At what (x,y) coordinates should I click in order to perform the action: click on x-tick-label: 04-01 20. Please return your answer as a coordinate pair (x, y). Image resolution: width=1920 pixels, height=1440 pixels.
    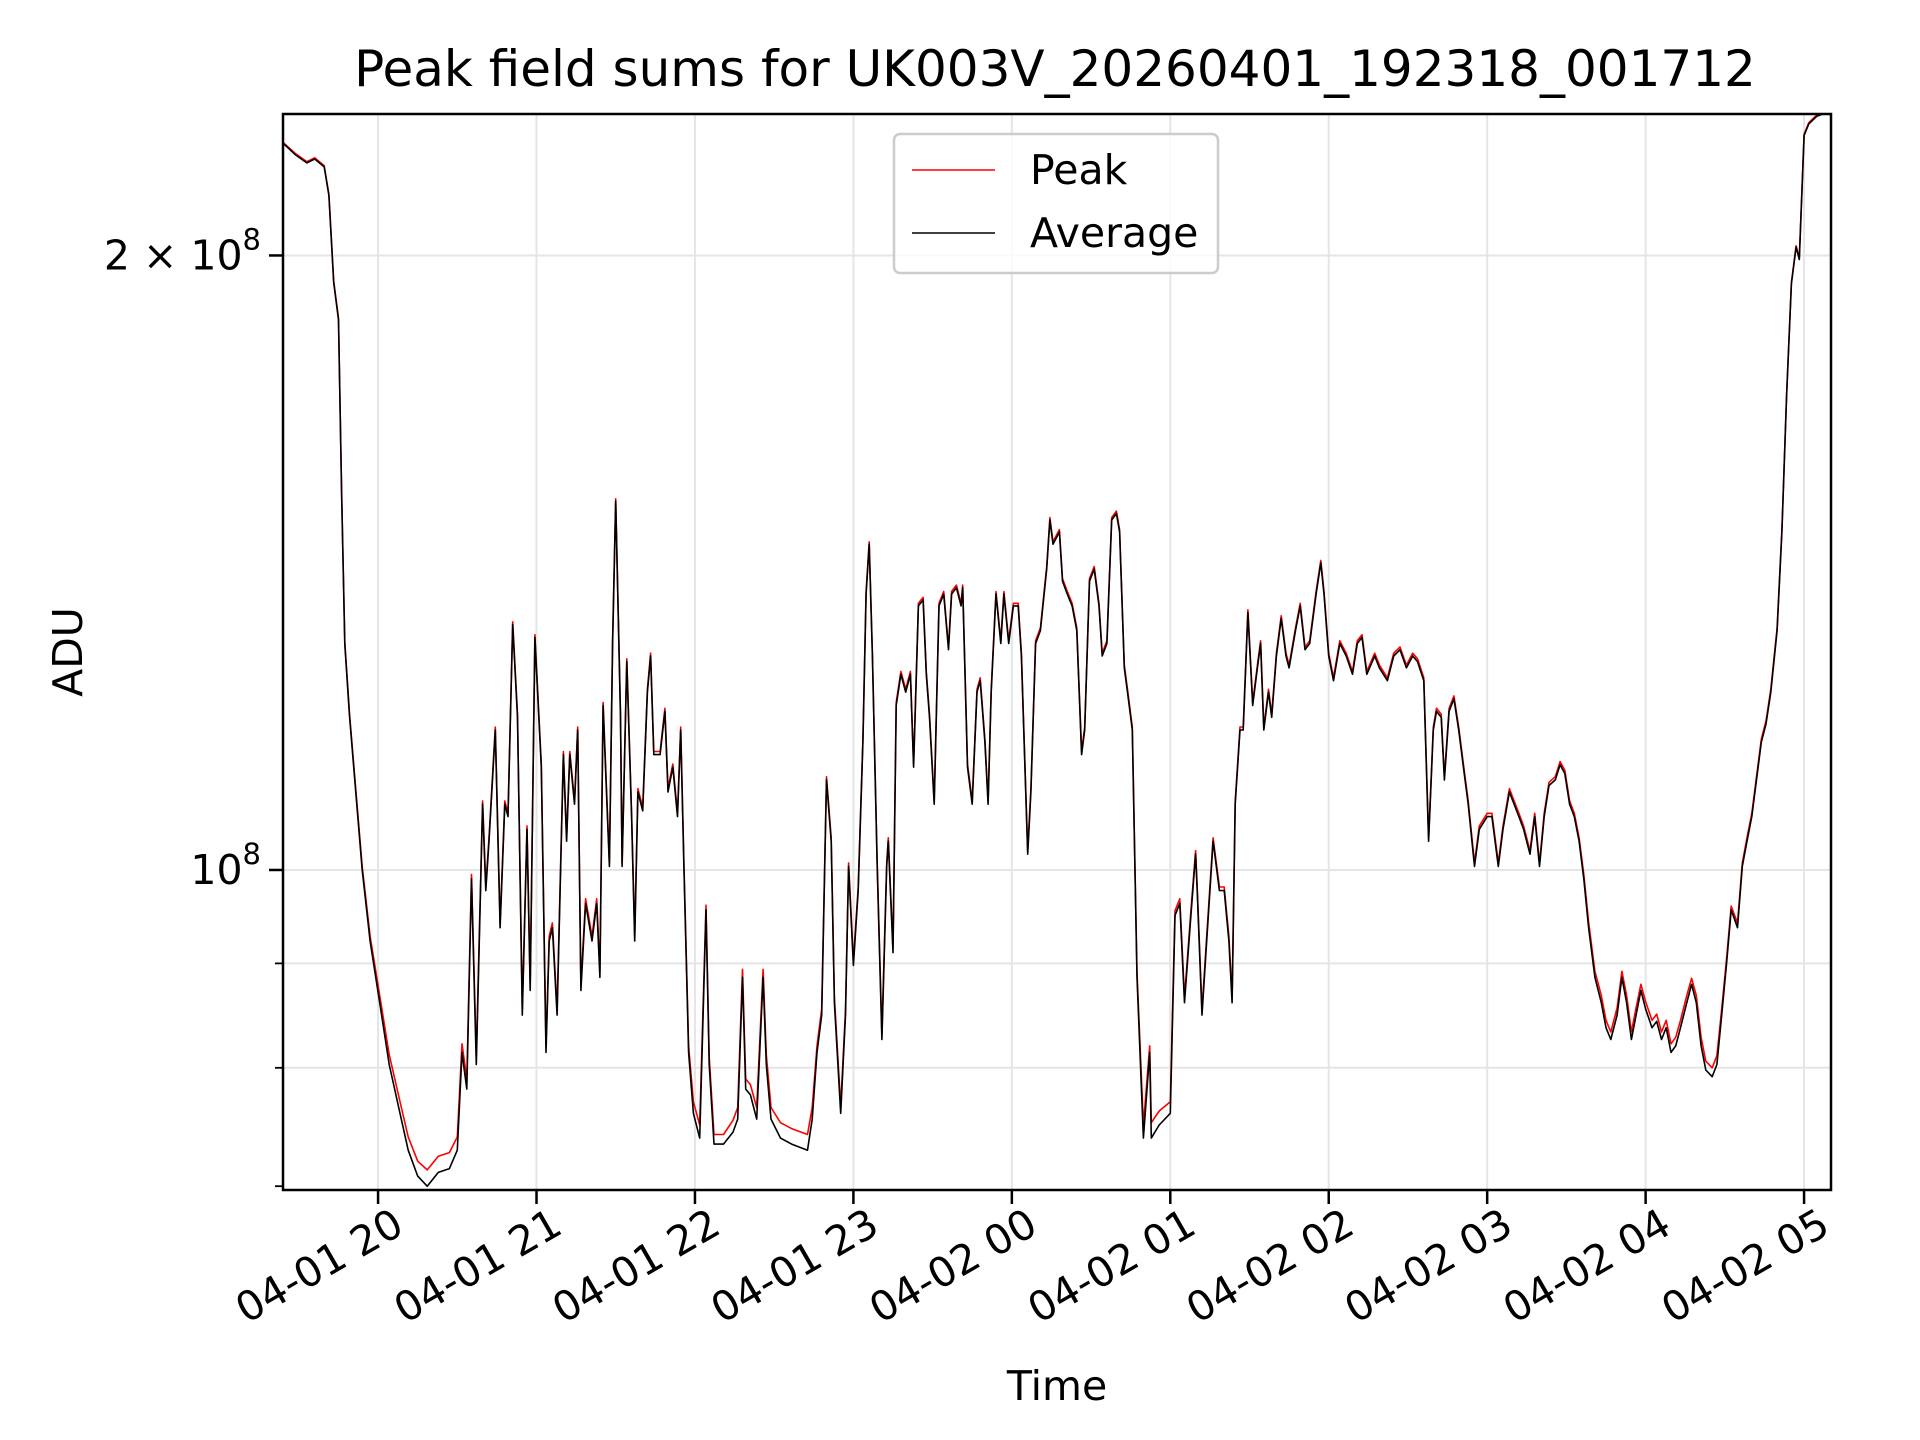
    Looking at the image, I should click on (319, 1266).